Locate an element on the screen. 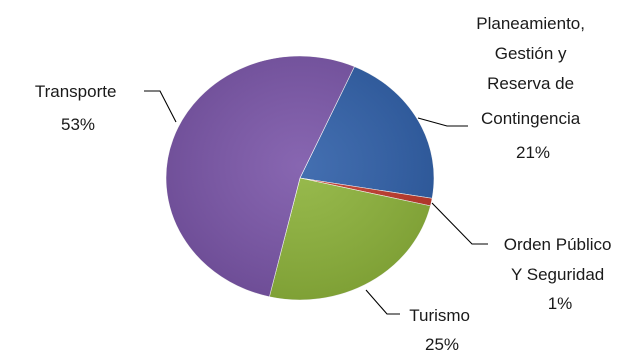 The height and width of the screenshot is (351, 635). label-planeamiento-line-4: Contingencia is located at coordinates (531, 118).